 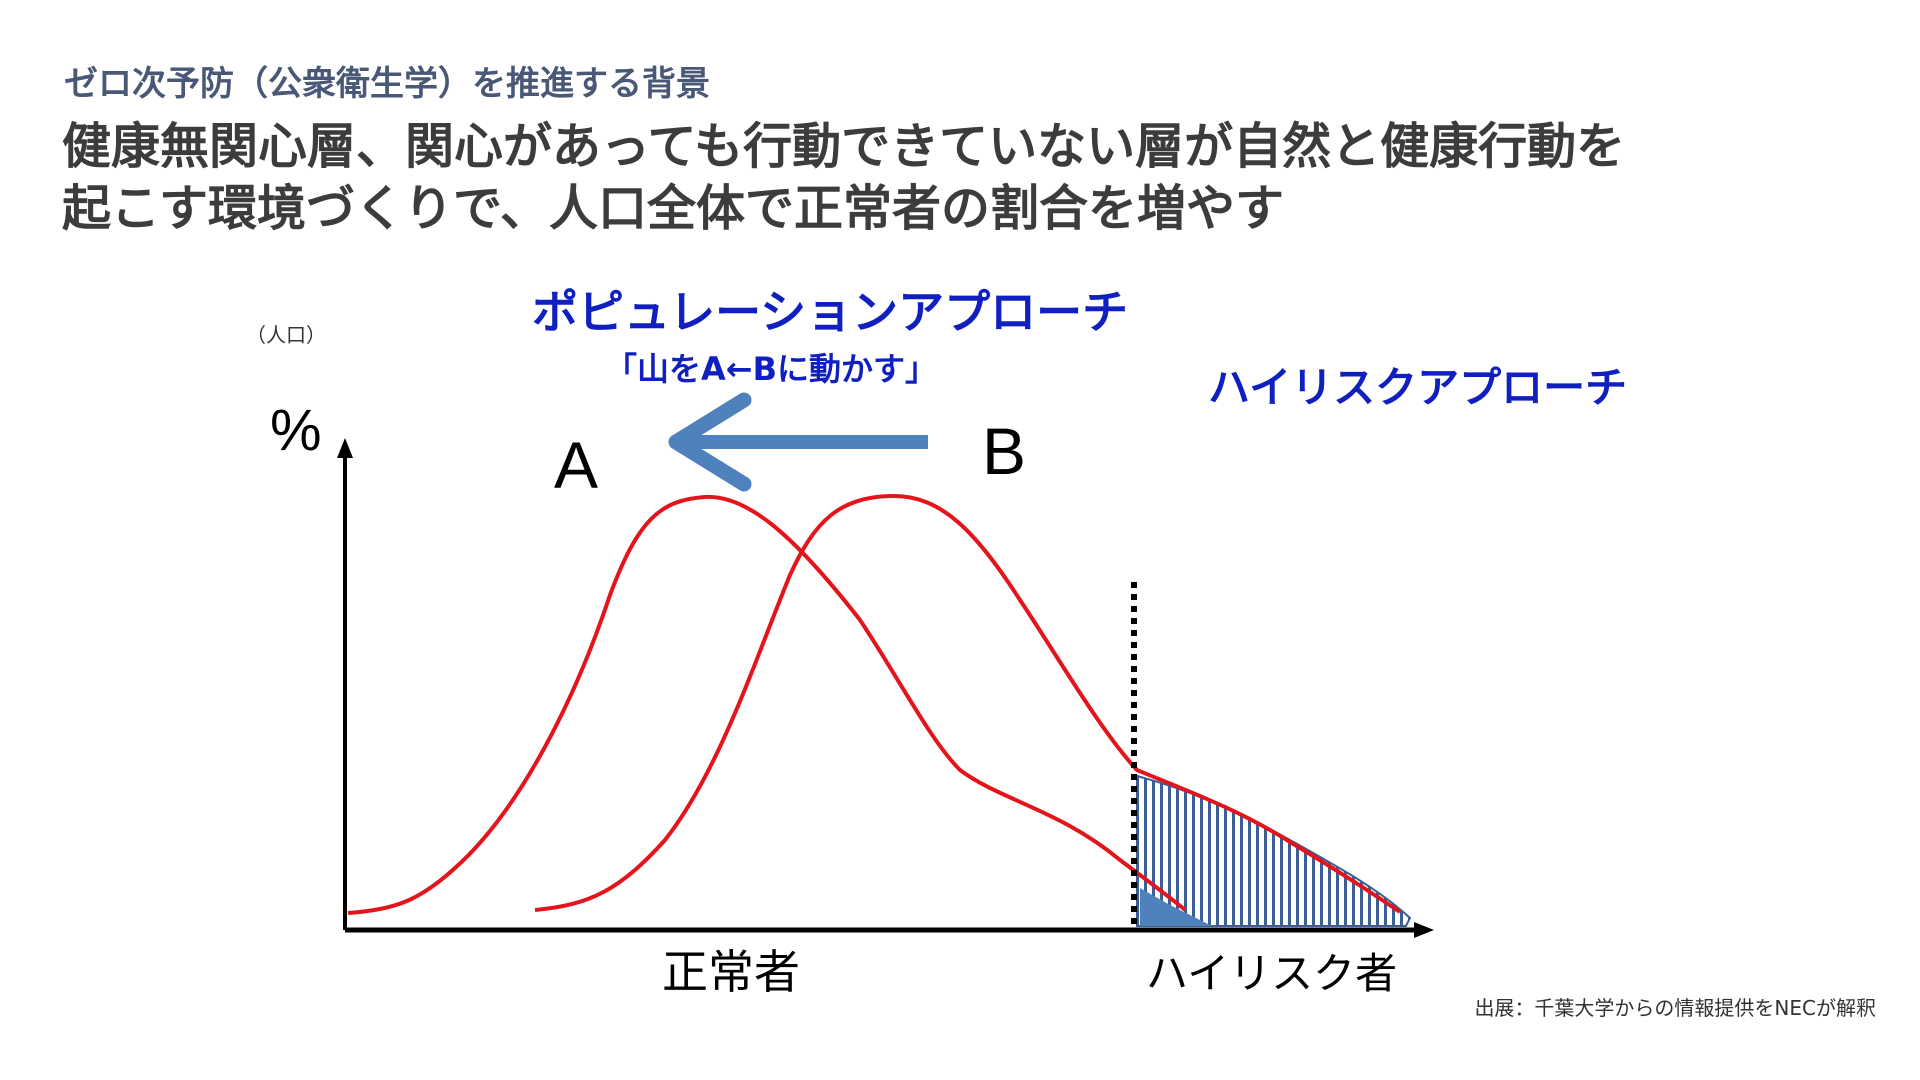 I want to click on y-axis-arrowhead, so click(x=345, y=448).